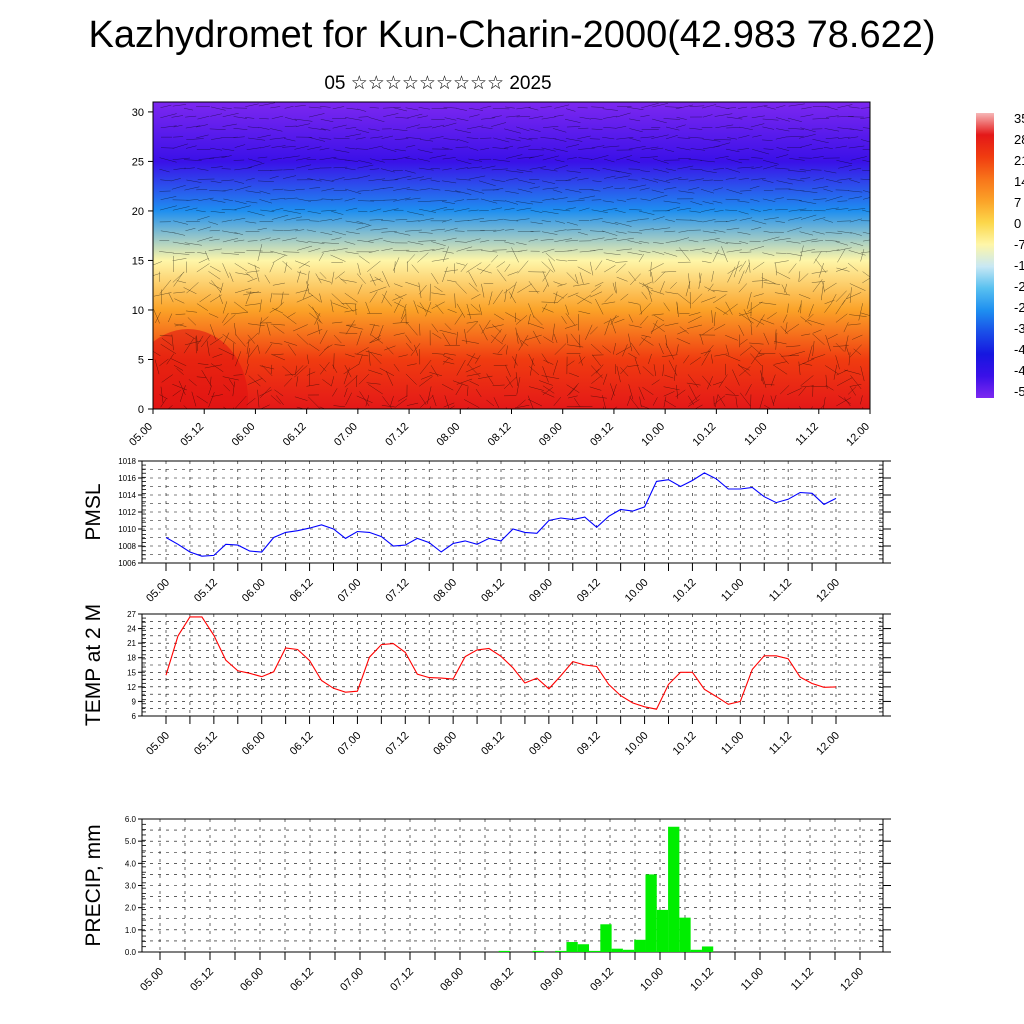  What do you see at coordinates (1019, 370) in the screenshot?
I see `colorbar-label: -49` at bounding box center [1019, 370].